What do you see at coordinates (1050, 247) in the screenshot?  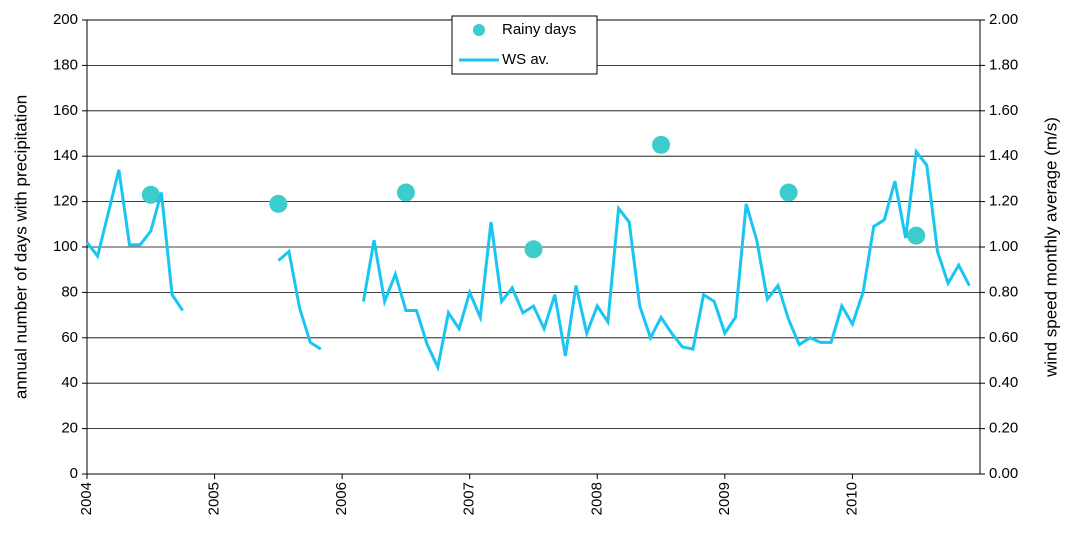 I see `y2-axis-title: wind speed monthly average (m/s)` at bounding box center [1050, 247].